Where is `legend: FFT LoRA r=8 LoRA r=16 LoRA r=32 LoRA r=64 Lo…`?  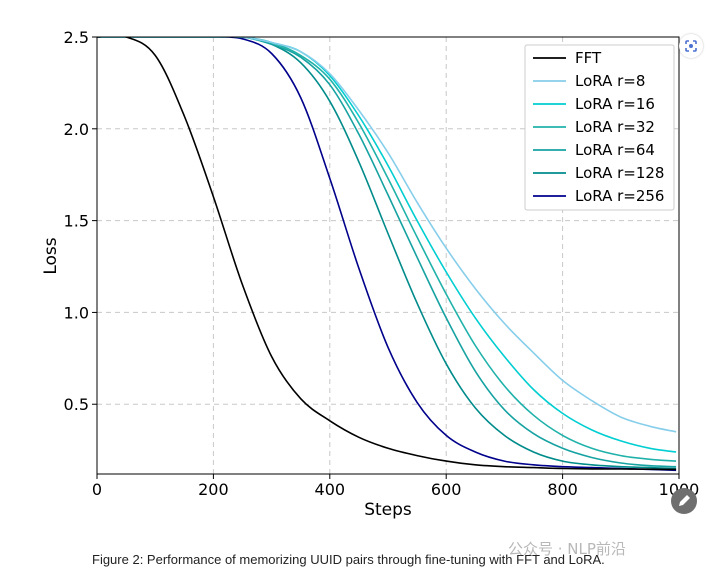 legend: FFT LoRA r=8 LoRA r=16 LoRA r=32 LoRA r=64 Lo… is located at coordinates (599, 127).